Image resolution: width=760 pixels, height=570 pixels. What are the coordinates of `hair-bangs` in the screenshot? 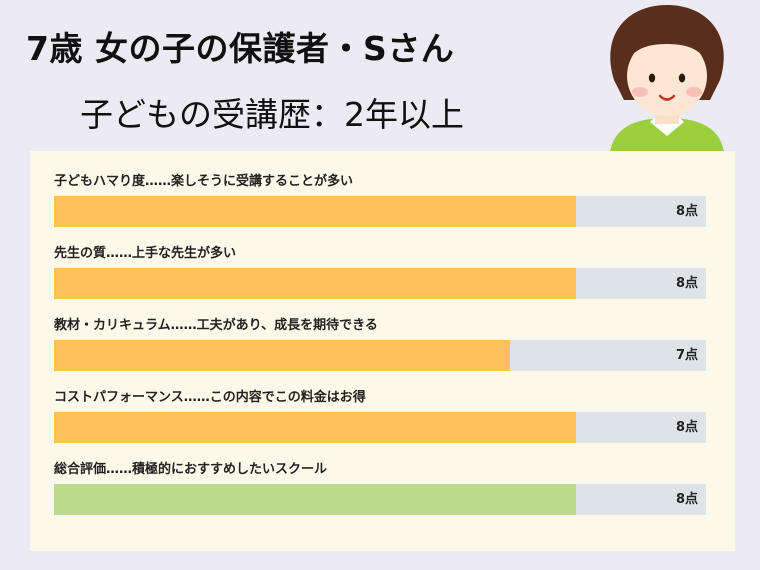 It's located at (667, 42).